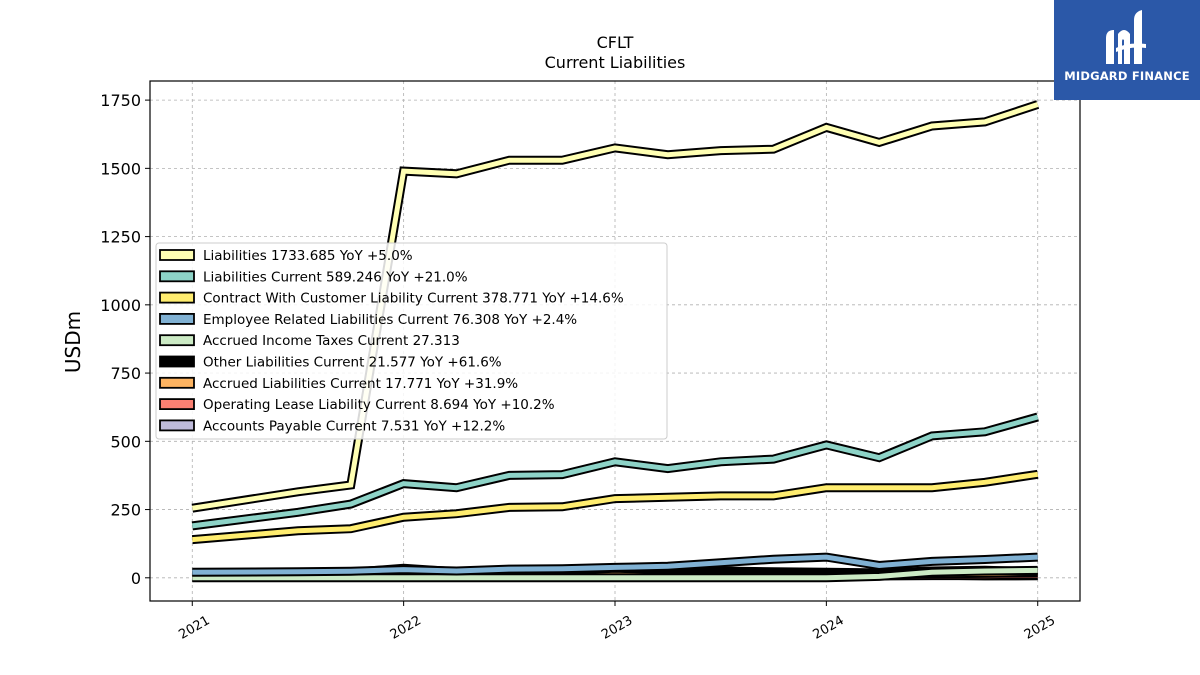 The width and height of the screenshot is (1200, 675). What do you see at coordinates (335, 277) in the screenshot?
I see `legend-entry: Liabilities Current 589.246 YoY +21.0%` at bounding box center [335, 277].